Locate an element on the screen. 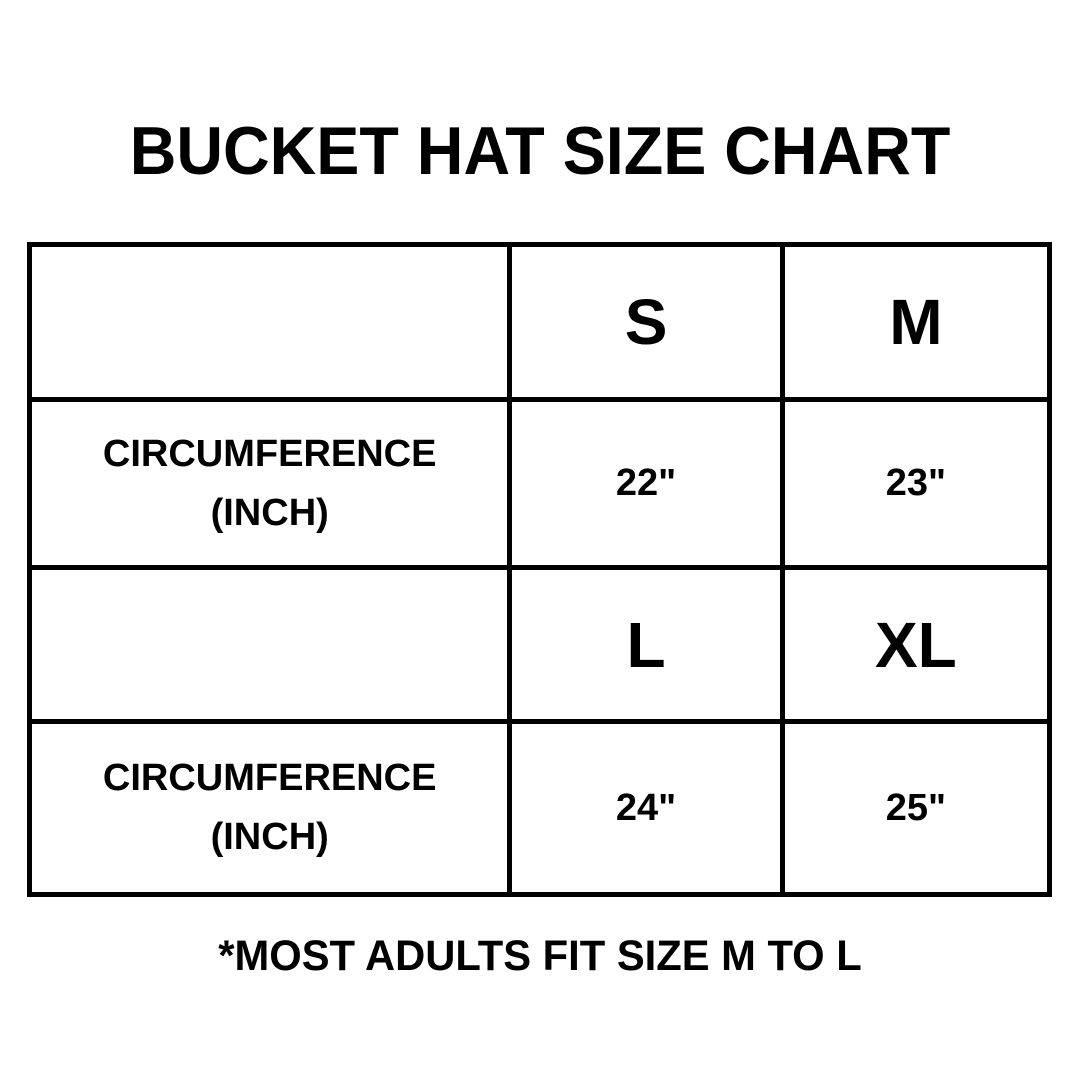 The width and height of the screenshot is (1080, 1080). page-title: BUCKET HAT SIZE CHART is located at coordinates (540, 151).